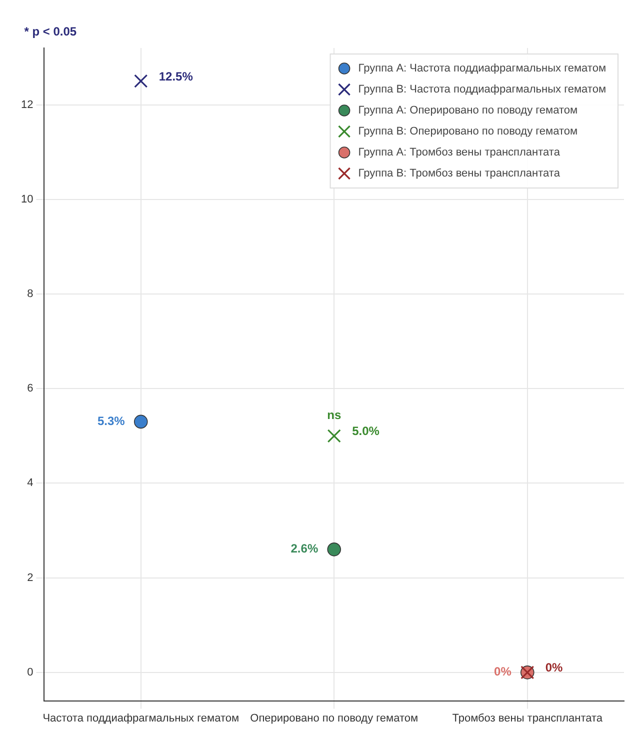 Image resolution: width=642 pixels, height=740 pixels. I want to click on text: * p < 0.05, so click(50, 31).